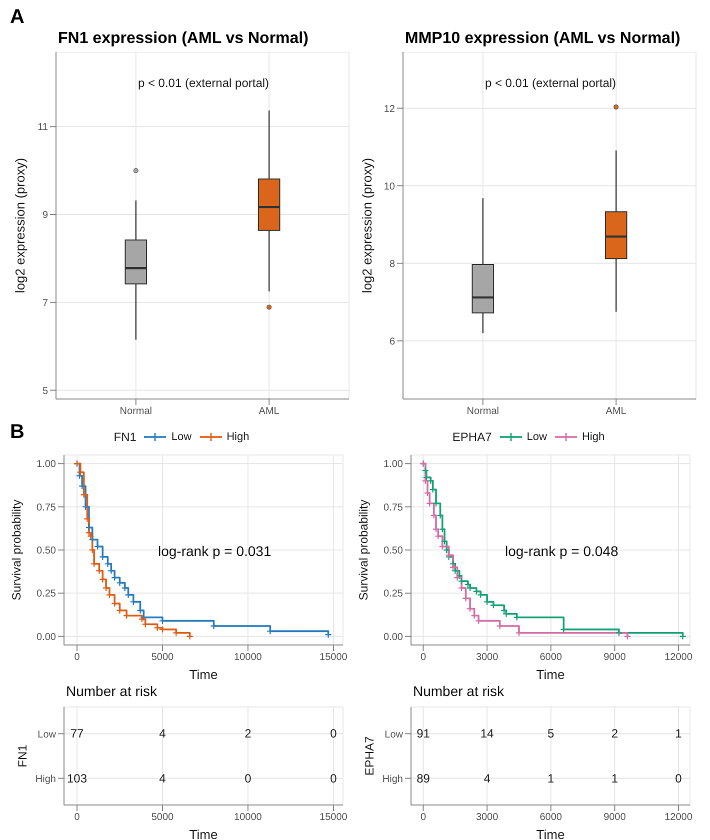 Image resolution: width=710 pixels, height=840 pixels. Describe the element at coordinates (22, 756) in the screenshot. I see `y-axis-title: FN1` at that location.